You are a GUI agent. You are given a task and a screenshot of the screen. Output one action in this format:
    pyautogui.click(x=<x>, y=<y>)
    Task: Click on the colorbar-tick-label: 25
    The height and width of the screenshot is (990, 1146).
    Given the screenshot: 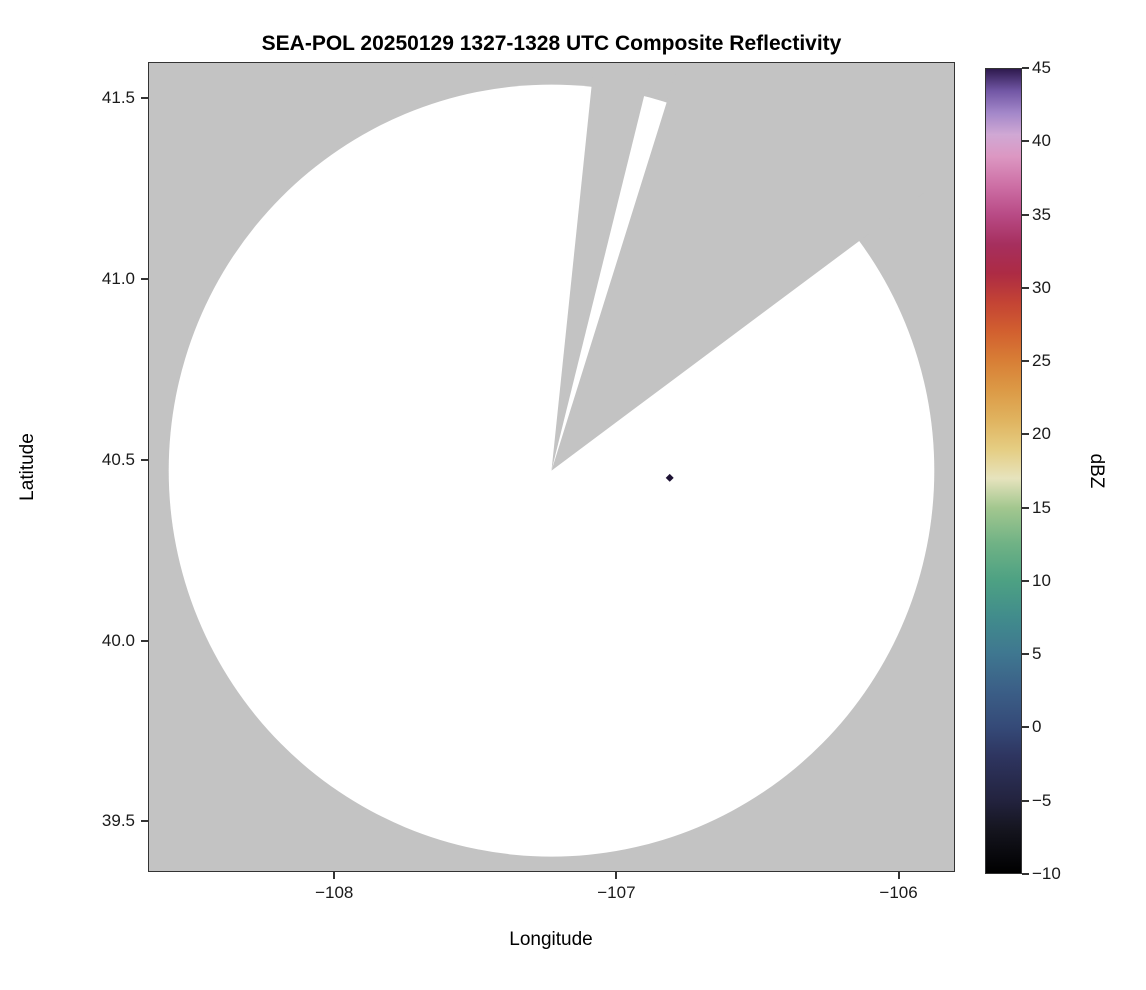 What is the action you would take?
    pyautogui.click(x=1041, y=361)
    